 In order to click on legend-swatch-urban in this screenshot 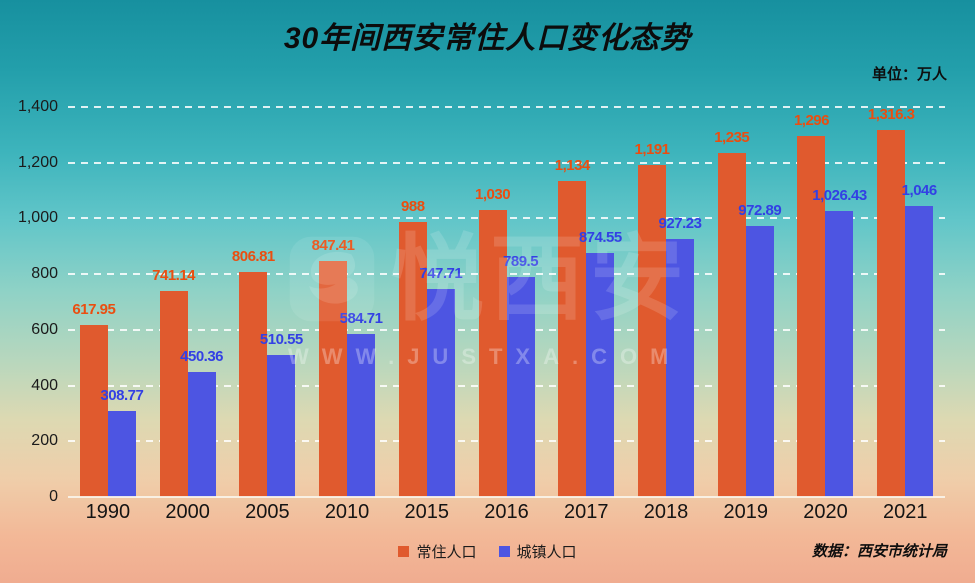, I will do `click(504, 551)`.